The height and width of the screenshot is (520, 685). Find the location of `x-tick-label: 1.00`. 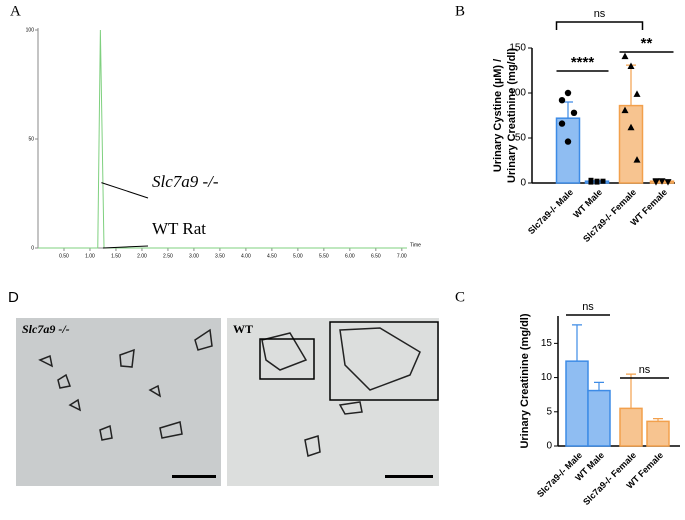

x-tick-label: 1.00 is located at coordinates (90, 256).